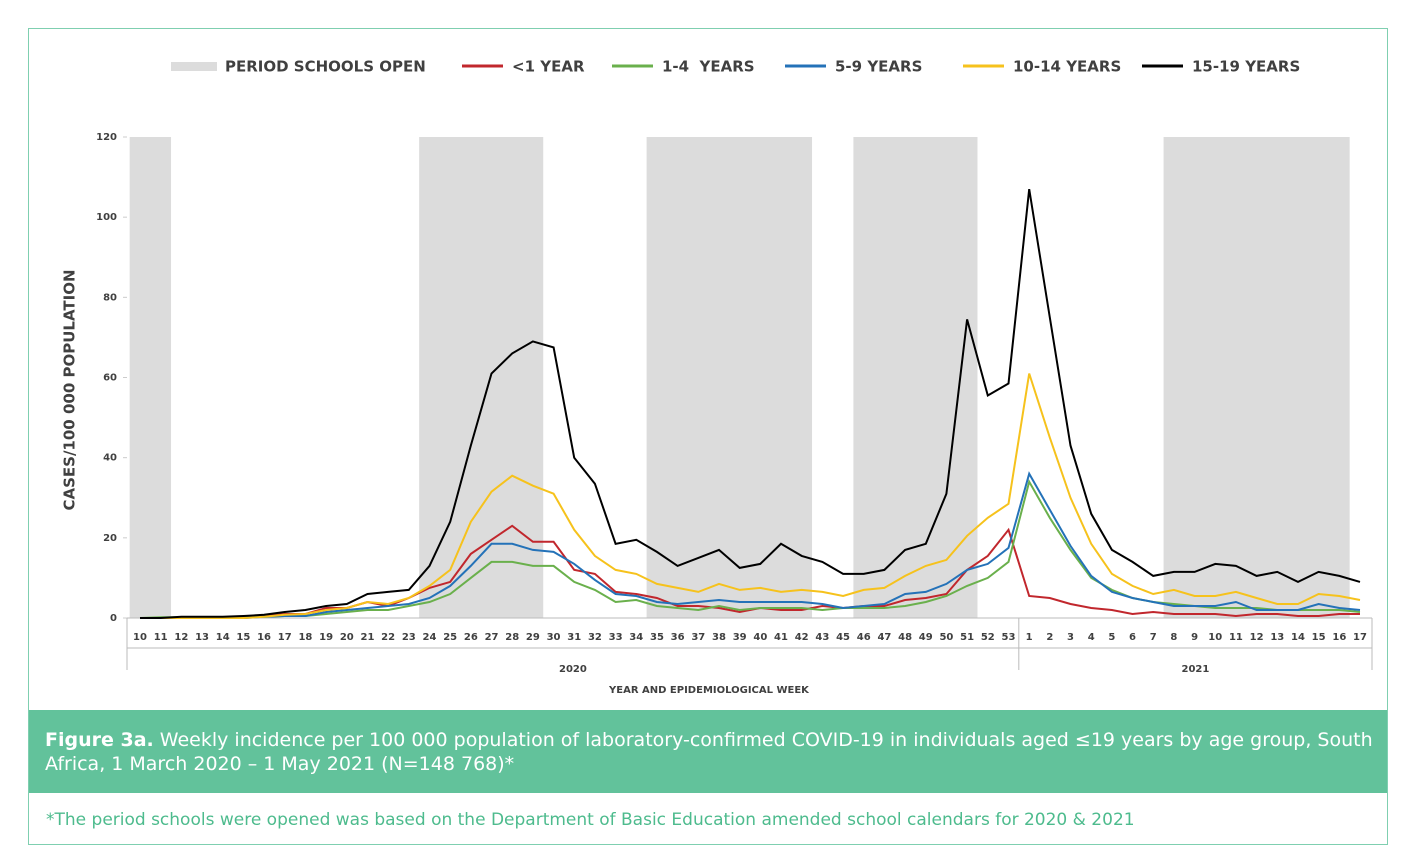 The image size is (1414, 862). I want to click on x-tick-label: 27, so click(492, 637).